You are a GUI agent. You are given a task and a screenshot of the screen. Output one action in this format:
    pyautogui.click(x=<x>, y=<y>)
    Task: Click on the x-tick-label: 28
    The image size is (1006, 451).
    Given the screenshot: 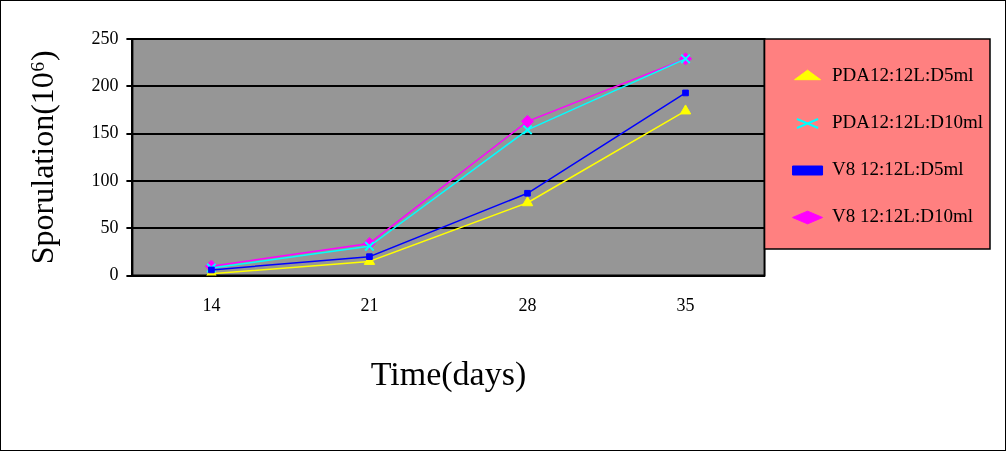 What is the action you would take?
    pyautogui.click(x=527, y=305)
    